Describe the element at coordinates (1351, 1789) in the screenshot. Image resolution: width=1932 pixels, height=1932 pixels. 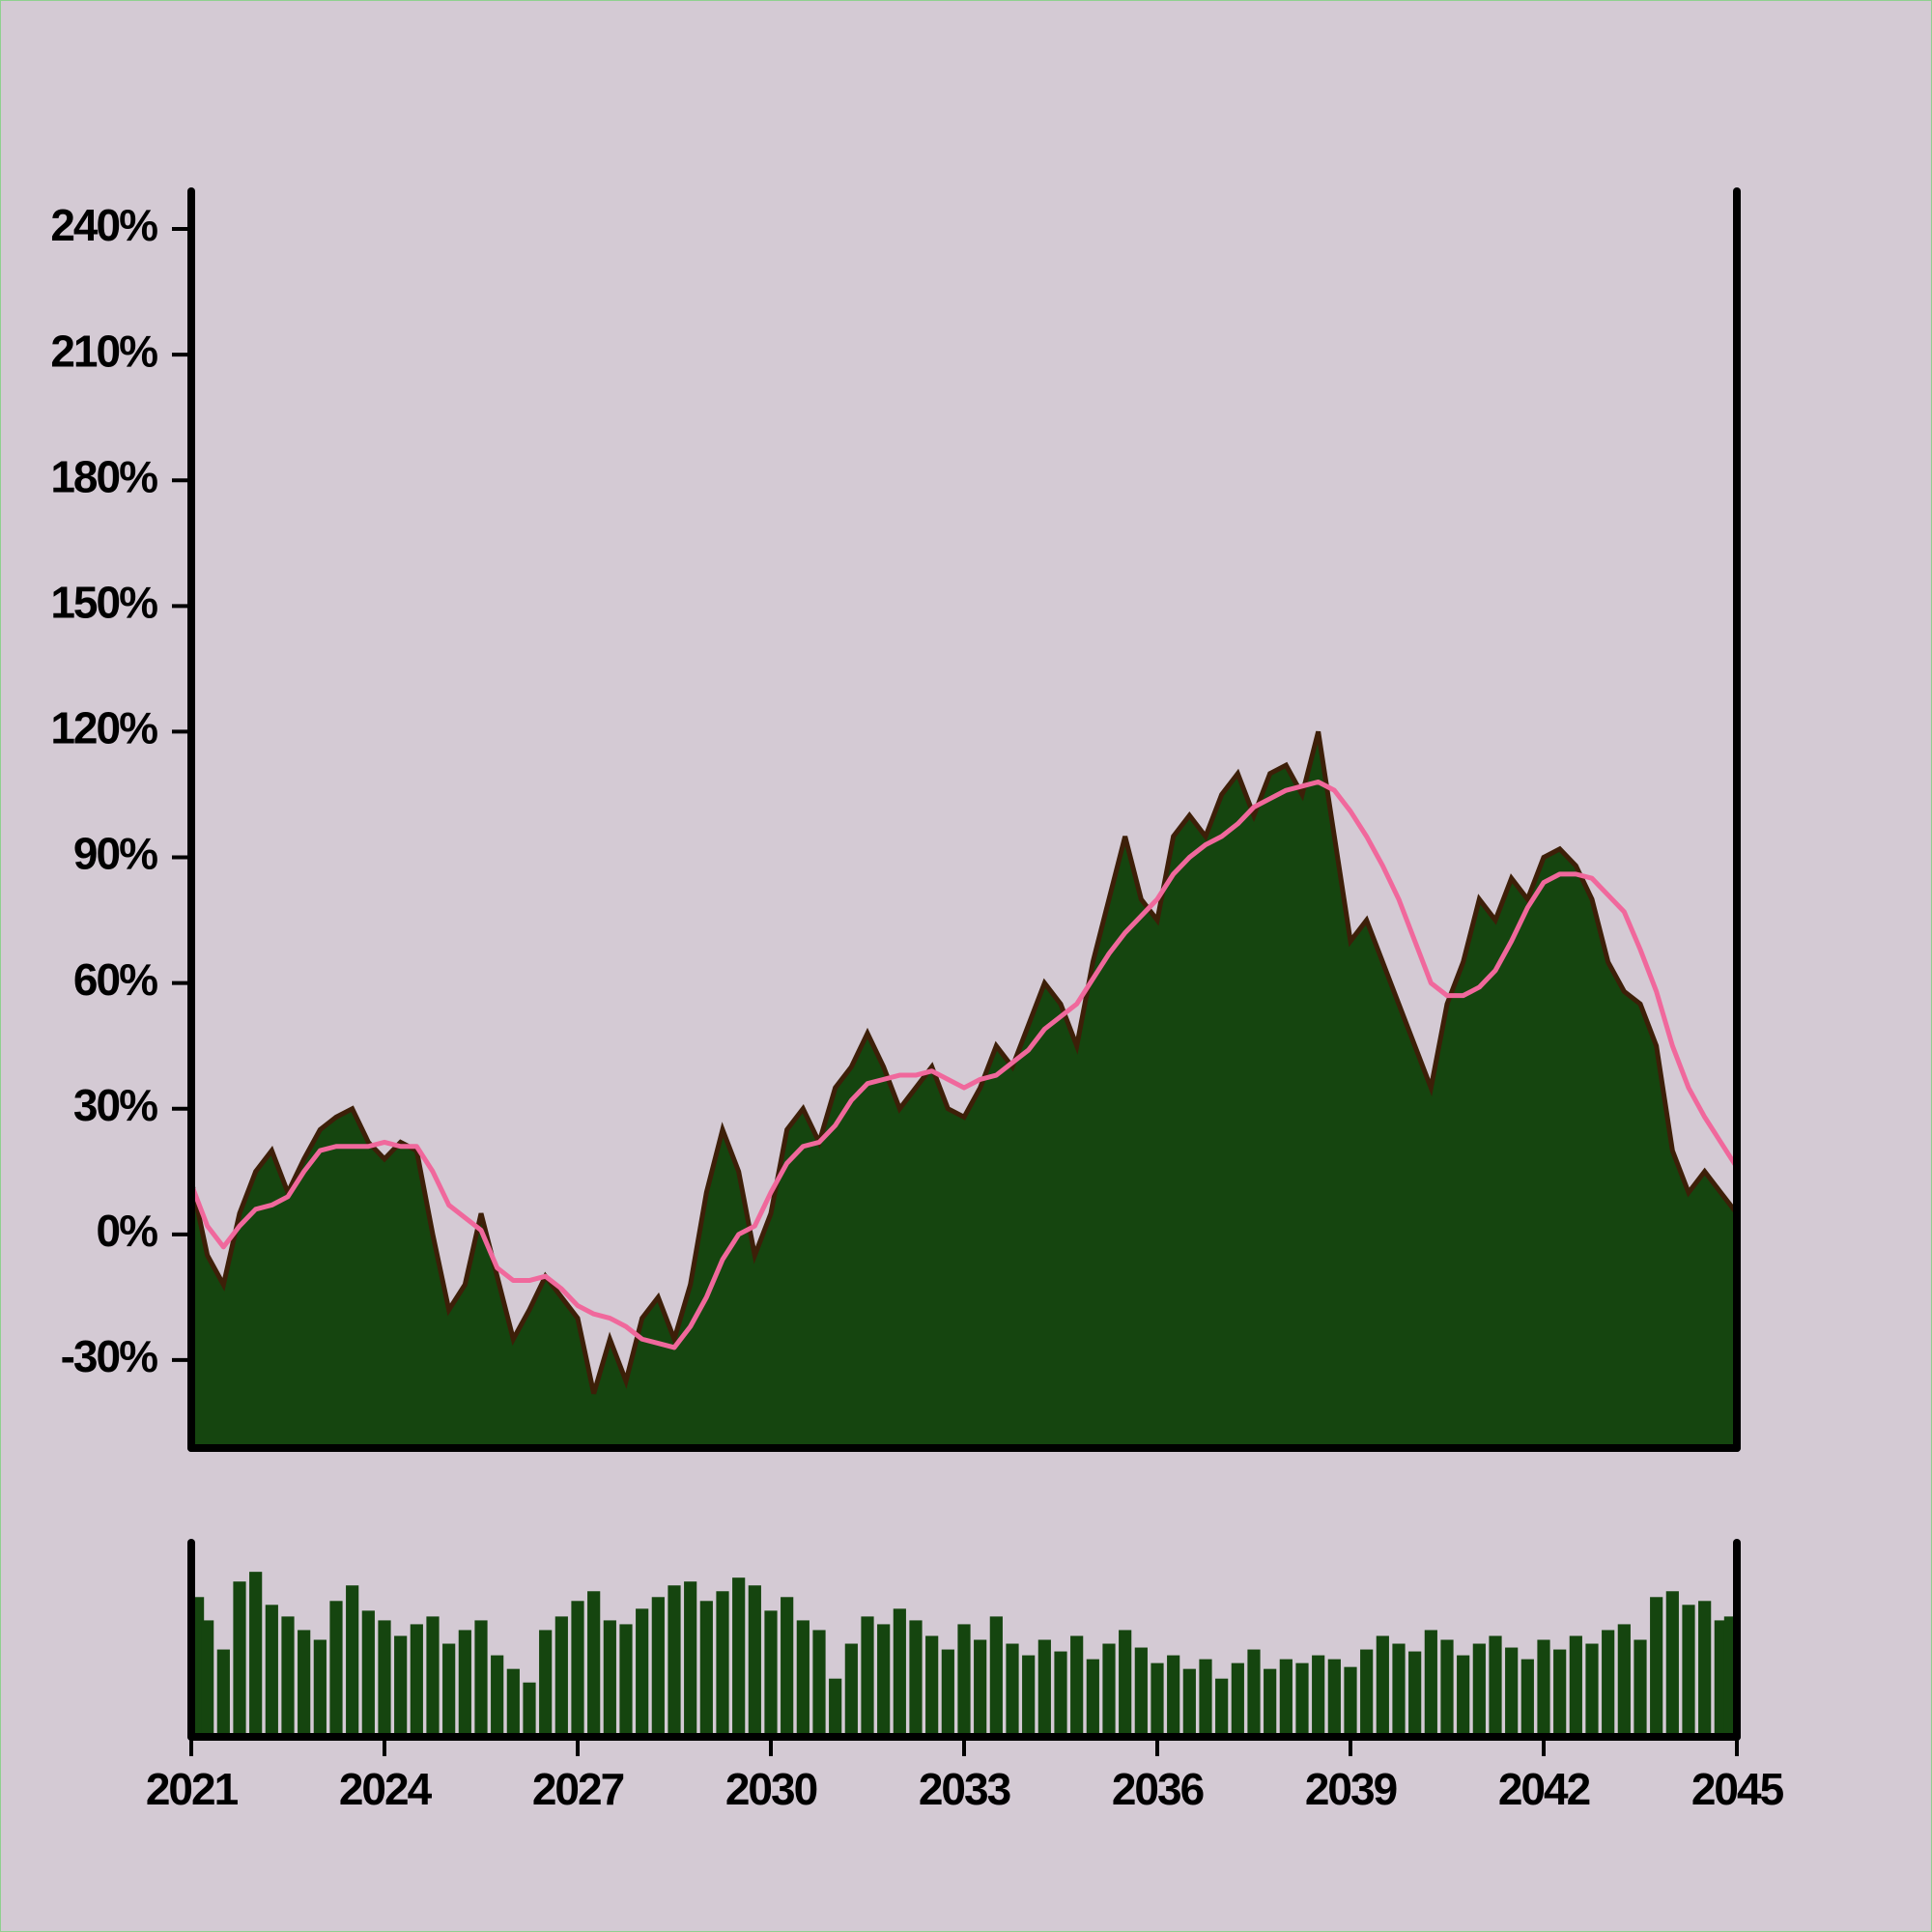
I see `x-tick-label: 2039` at that location.